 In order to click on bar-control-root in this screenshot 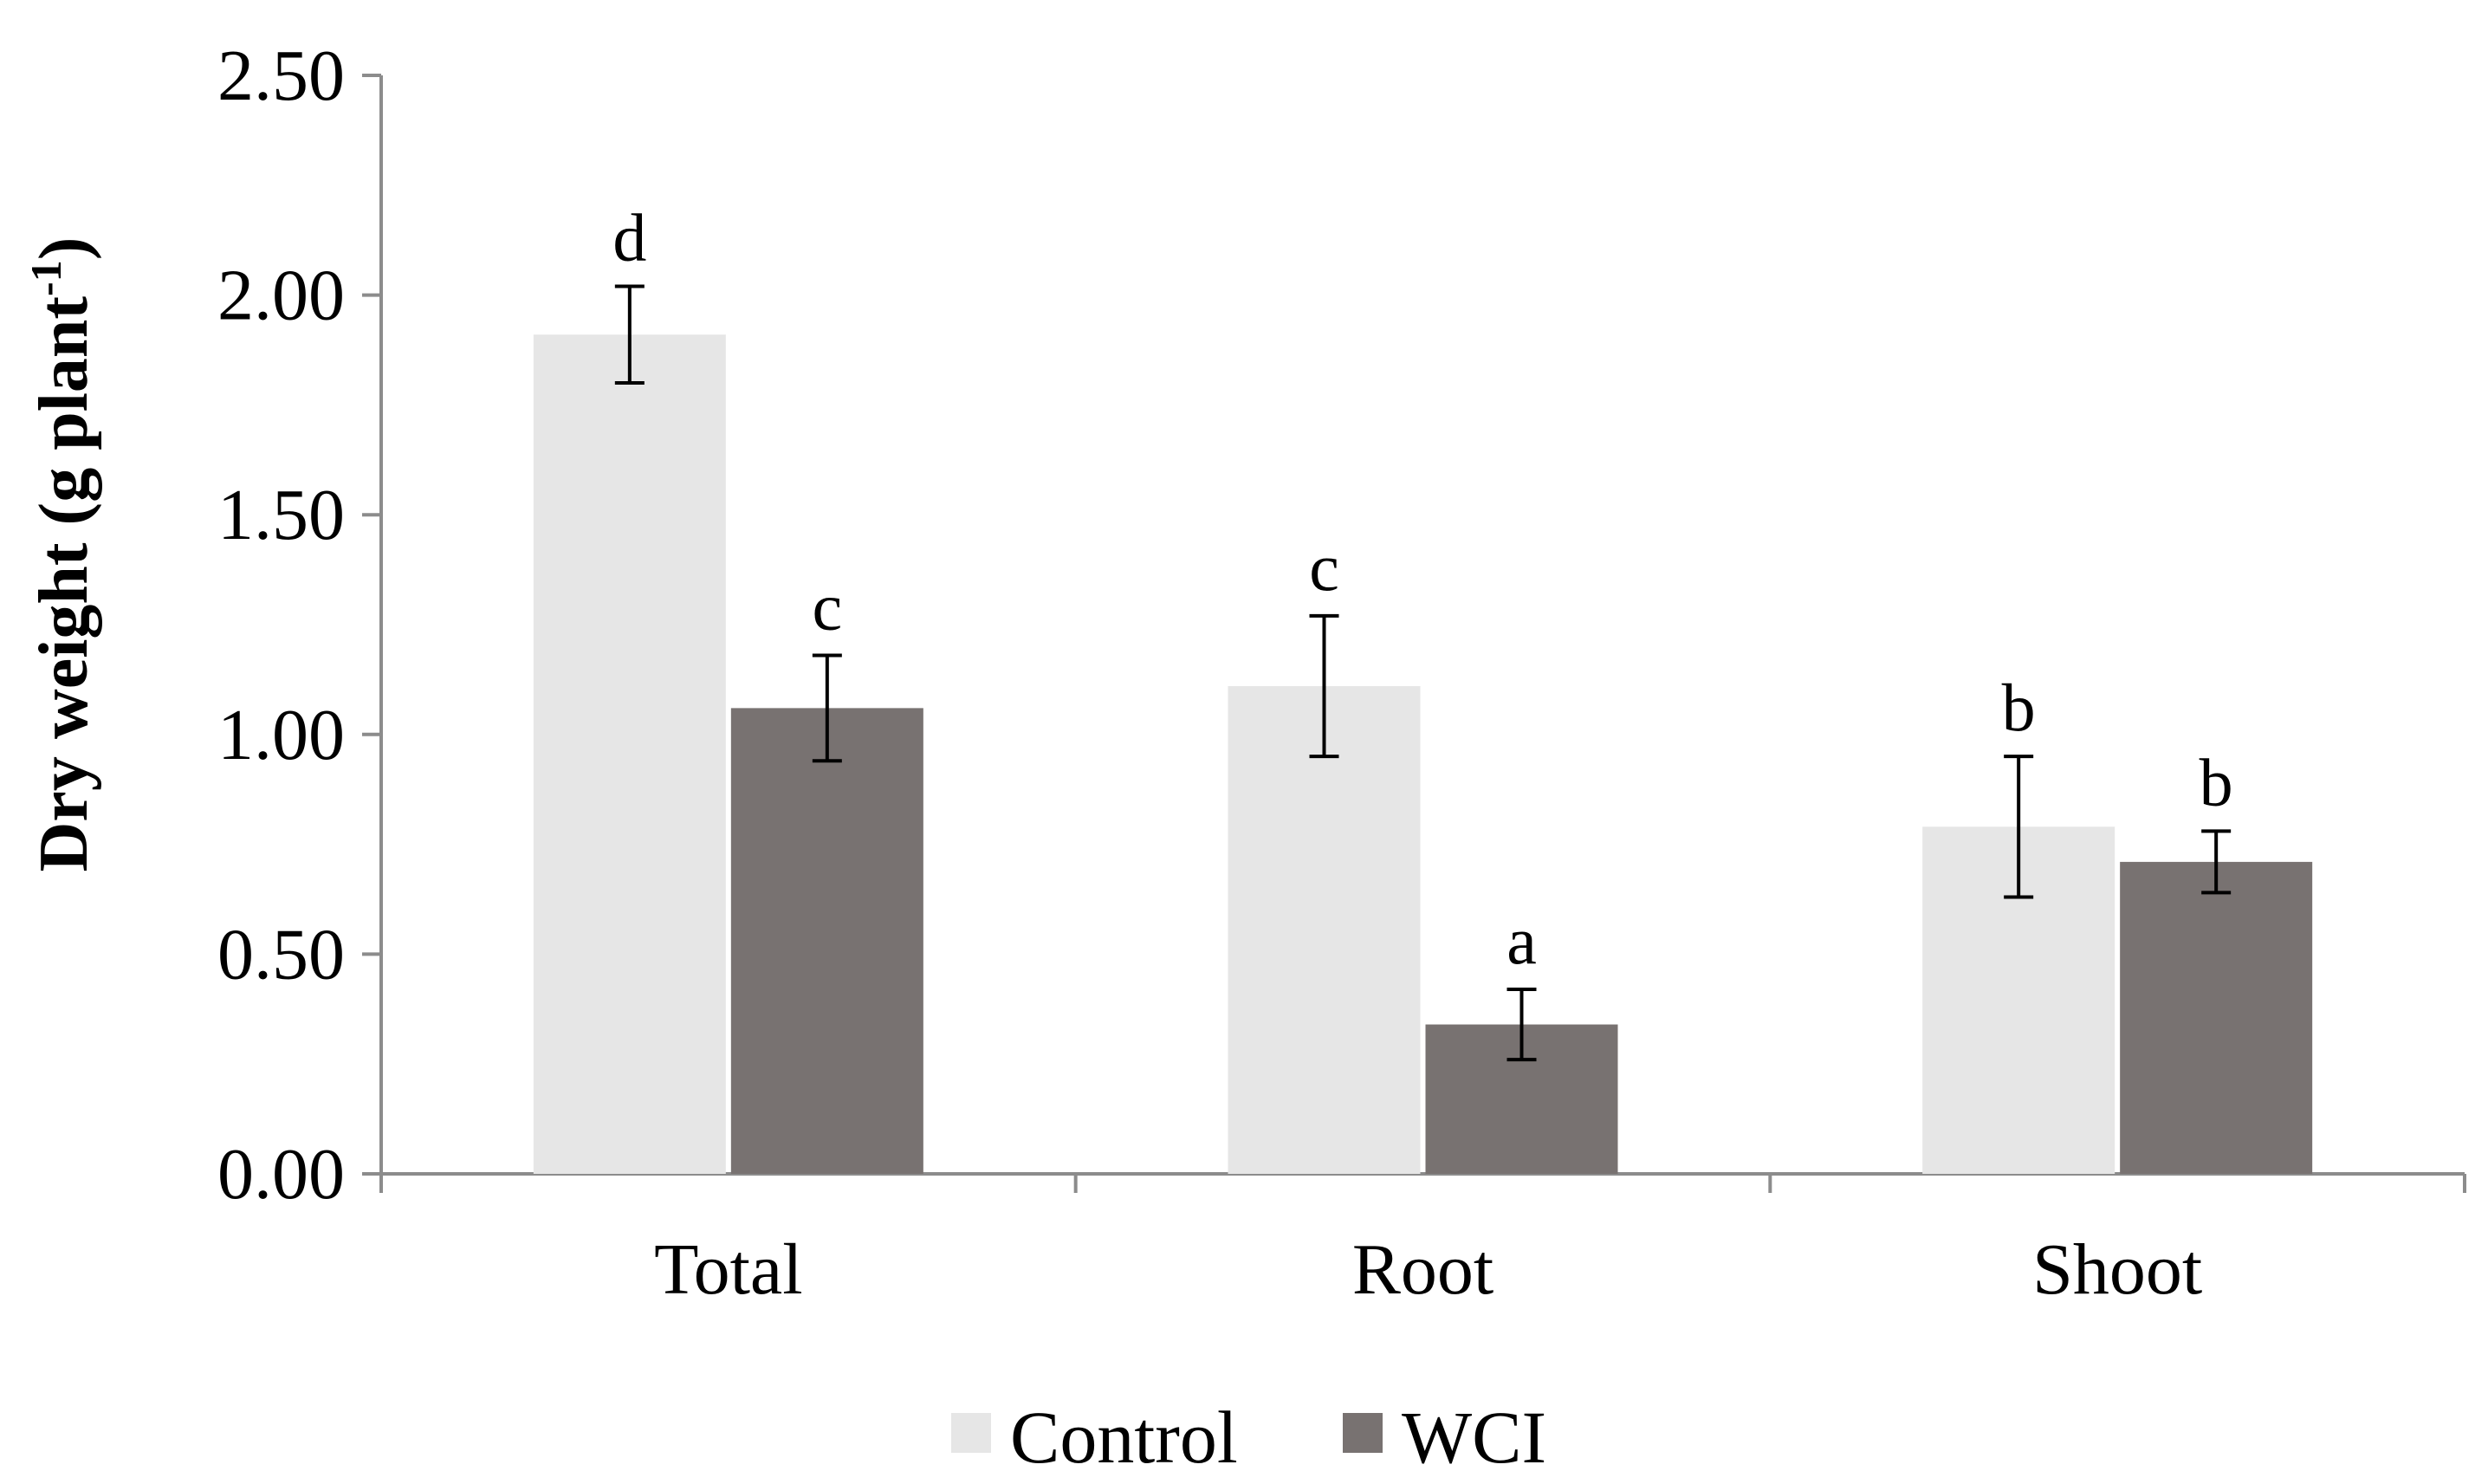, I will do `click(1324, 930)`.